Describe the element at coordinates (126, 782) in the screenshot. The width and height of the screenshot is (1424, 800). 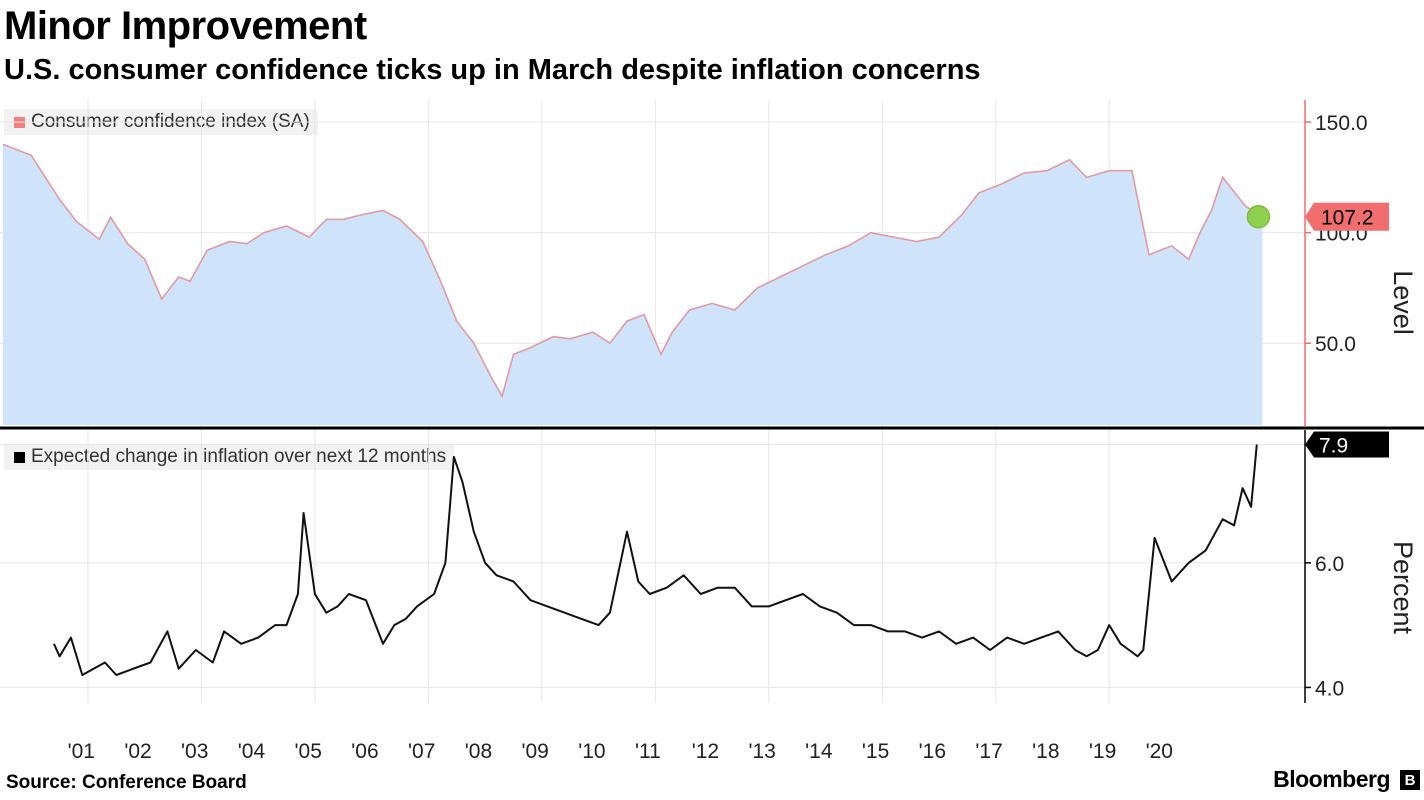
I see `source-note: Source: Conference Board` at that location.